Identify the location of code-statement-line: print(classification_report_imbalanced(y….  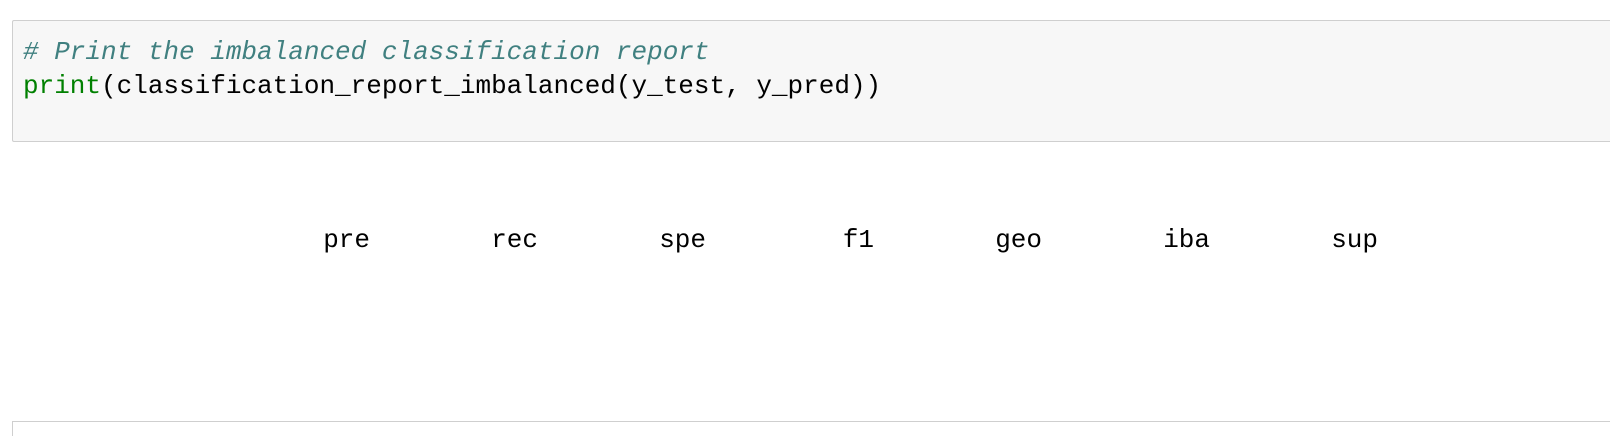
(452, 86).